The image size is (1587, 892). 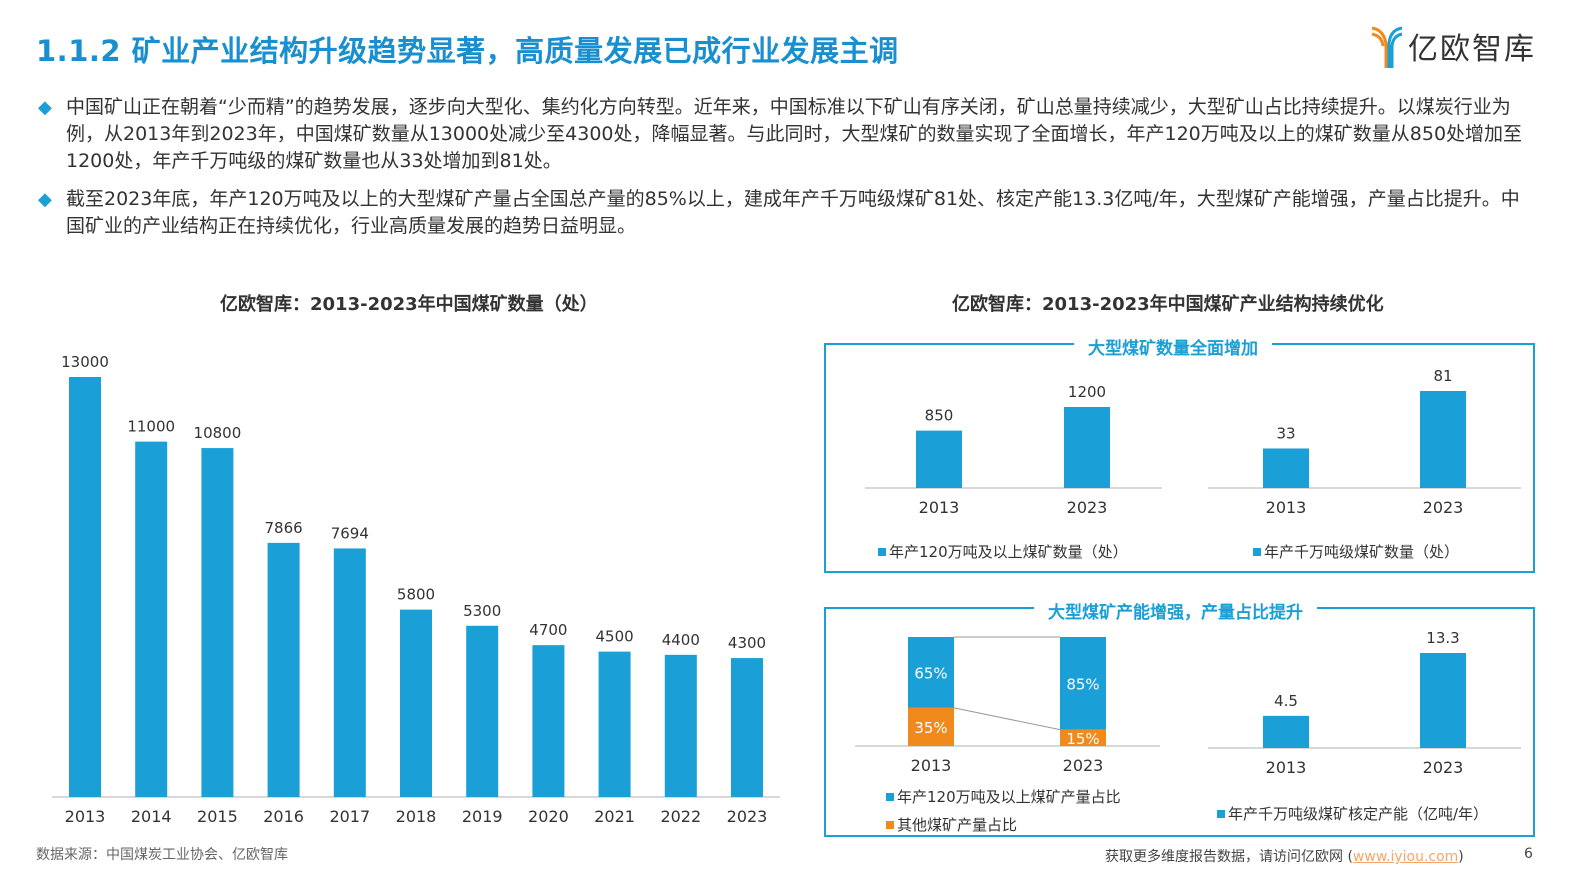 What do you see at coordinates (162, 855) in the screenshot?
I see `data-source: 数据来源：中国煤炭工业协会、亿欧智库` at bounding box center [162, 855].